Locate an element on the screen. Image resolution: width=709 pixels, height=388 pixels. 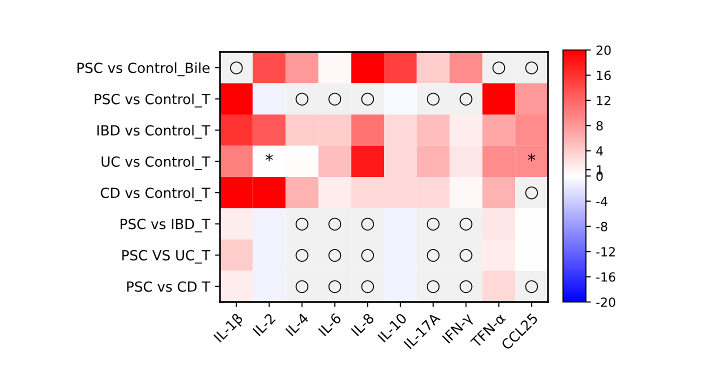
x-tick-label: IL-4 is located at coordinates (297, 324).